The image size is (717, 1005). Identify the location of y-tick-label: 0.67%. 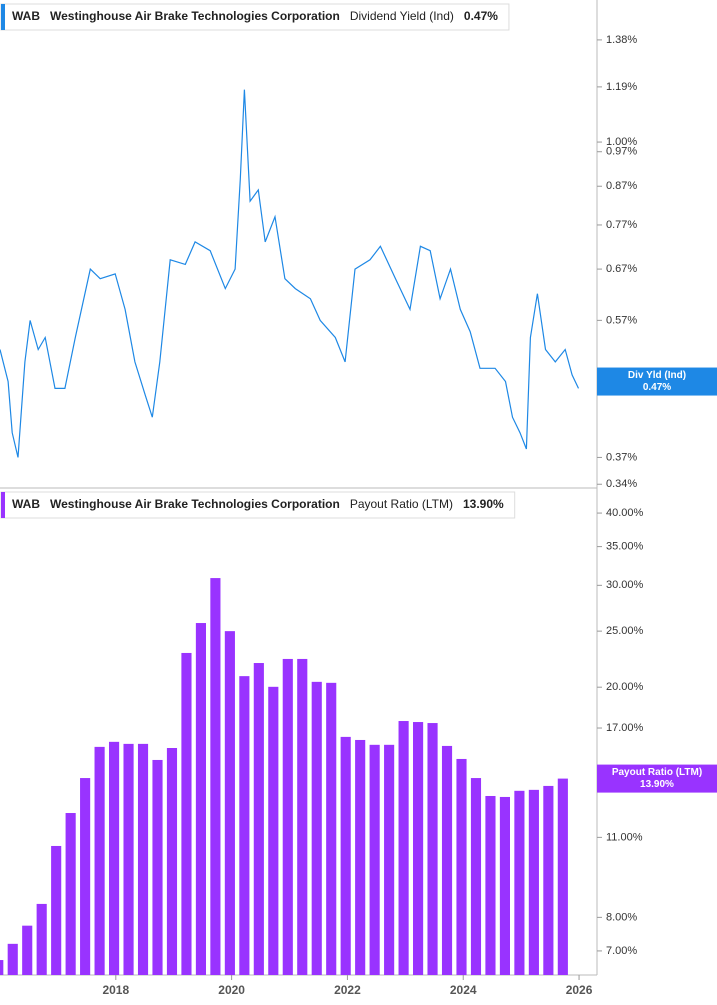
(621, 269).